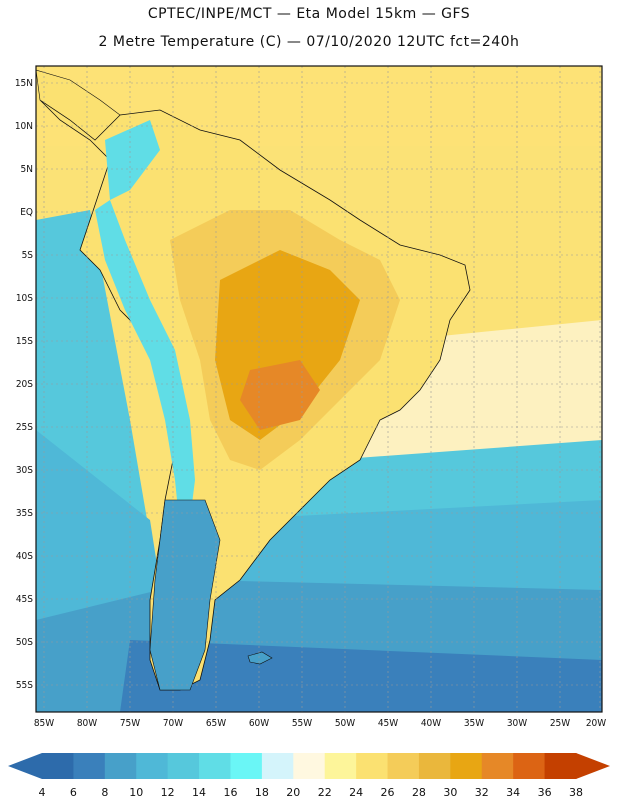  What do you see at coordinates (545, 792) in the screenshot?
I see `colorbar-label: 36` at bounding box center [545, 792].